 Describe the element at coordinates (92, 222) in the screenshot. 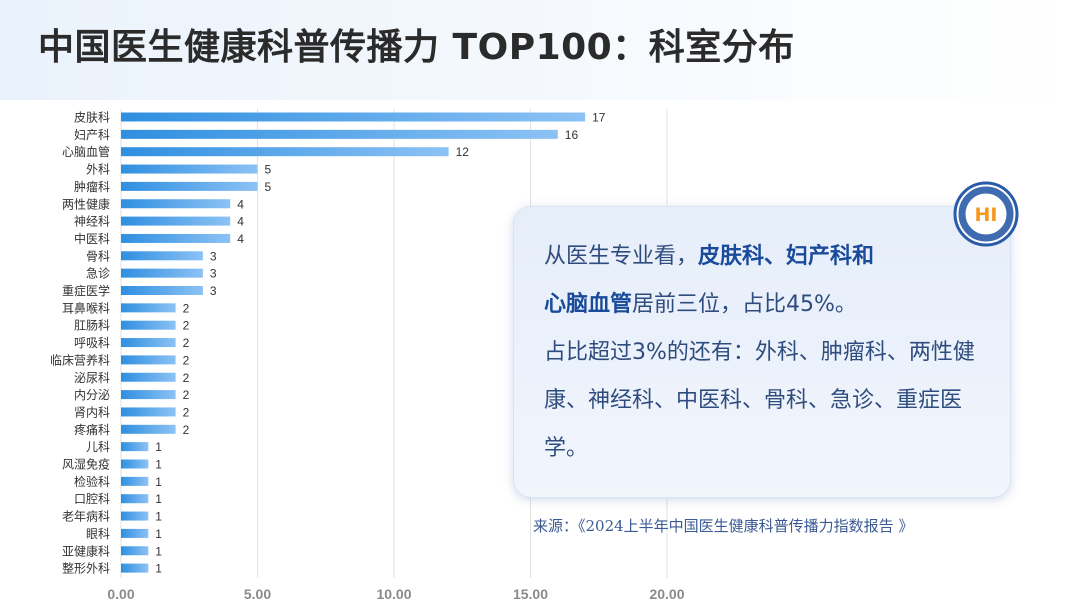

I see `category-label: 神经科` at that location.